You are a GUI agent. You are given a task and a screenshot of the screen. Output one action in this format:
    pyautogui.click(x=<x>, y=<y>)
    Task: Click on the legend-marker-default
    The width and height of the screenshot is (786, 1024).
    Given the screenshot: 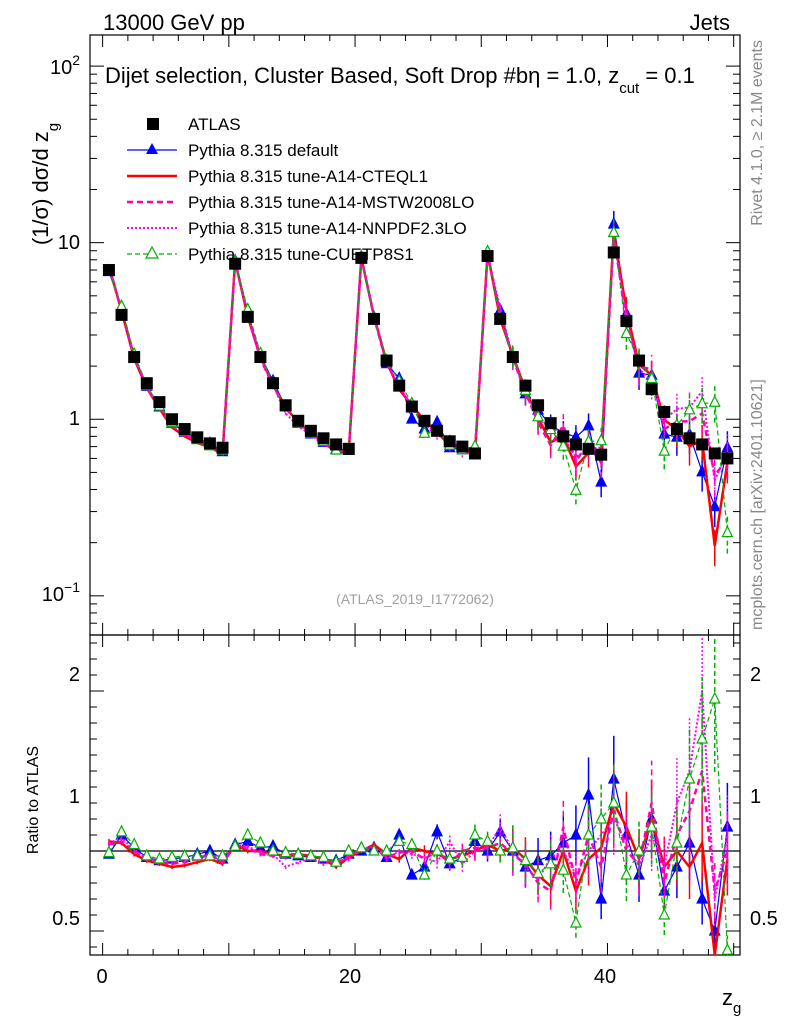 What is the action you would take?
    pyautogui.click(x=152, y=148)
    